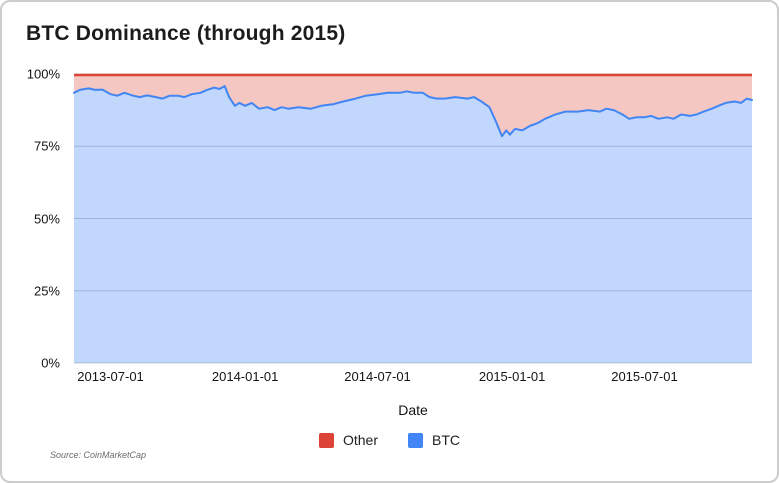  What do you see at coordinates (446, 440) in the screenshot?
I see `legend-btc-label: BTC` at bounding box center [446, 440].